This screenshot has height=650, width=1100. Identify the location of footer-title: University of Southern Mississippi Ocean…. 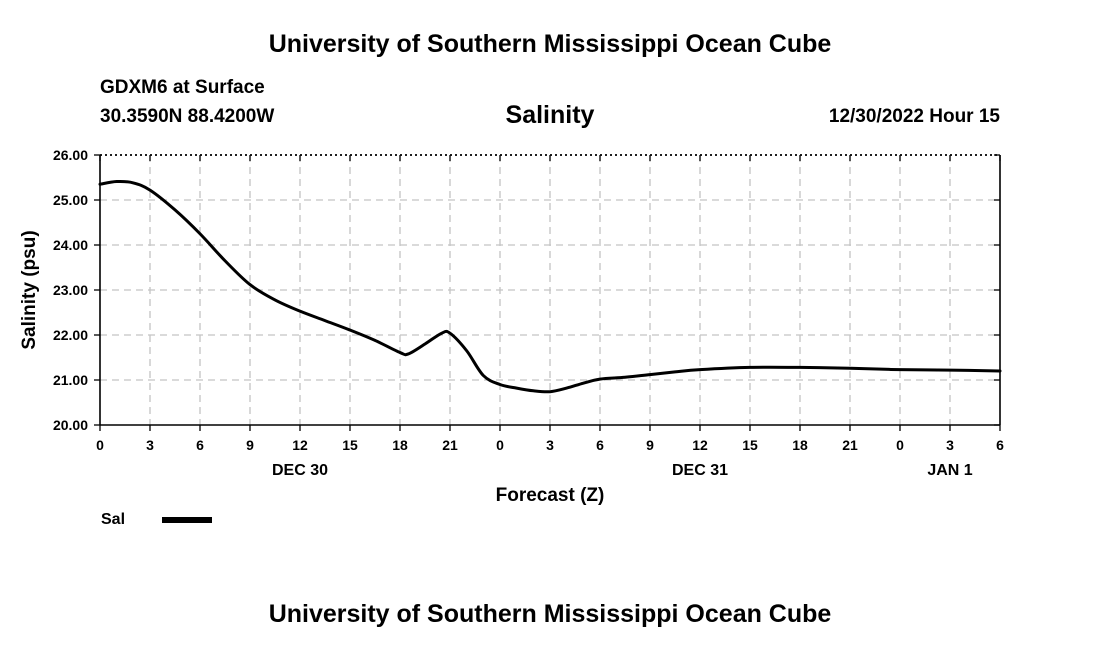
(550, 614).